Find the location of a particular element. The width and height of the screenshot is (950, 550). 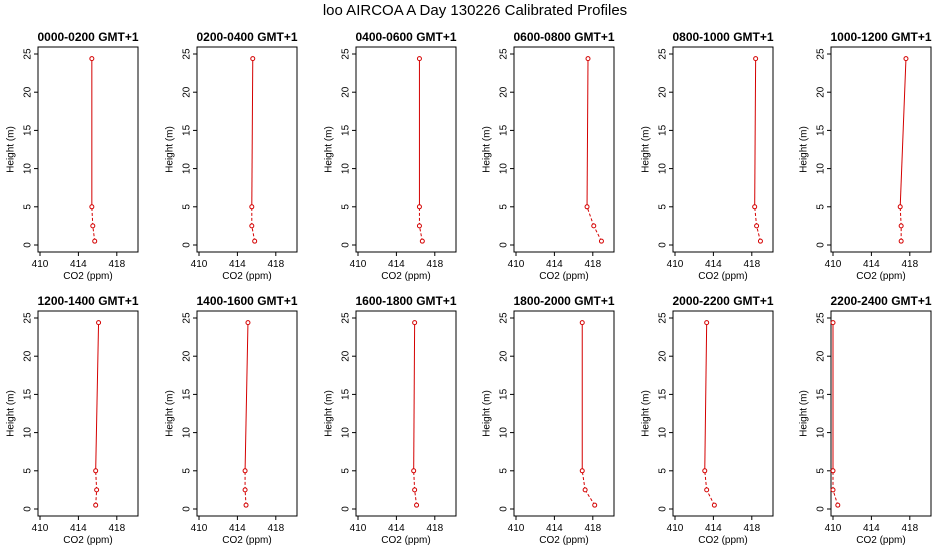

panel-title: 0200-0400 GMT+1 is located at coordinates (246, 37).